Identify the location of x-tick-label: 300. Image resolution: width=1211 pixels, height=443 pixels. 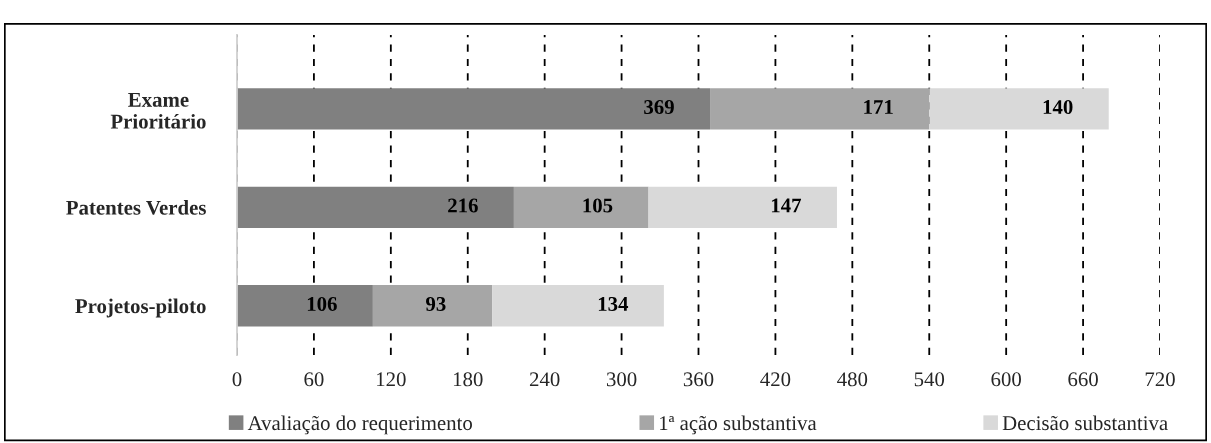
(621, 379).